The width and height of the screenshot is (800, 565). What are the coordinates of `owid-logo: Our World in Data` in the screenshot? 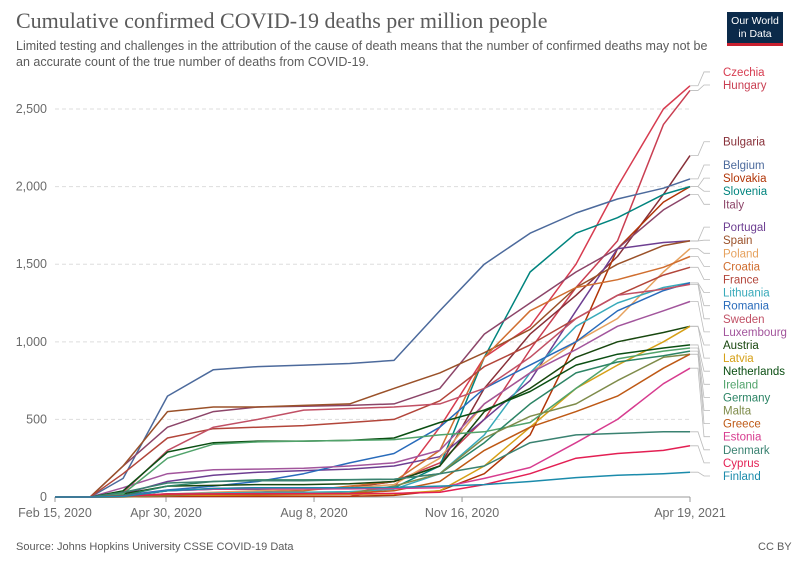 It's located at (755, 29).